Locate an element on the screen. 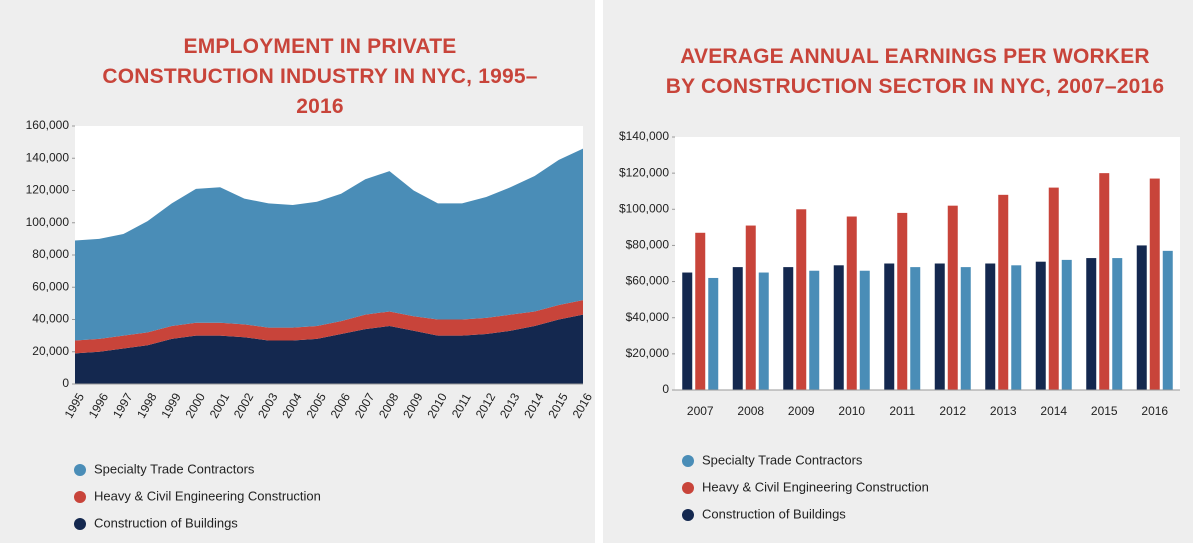 This screenshot has width=1193, height=543. y-tick-label: 160,000 is located at coordinates (48, 125).